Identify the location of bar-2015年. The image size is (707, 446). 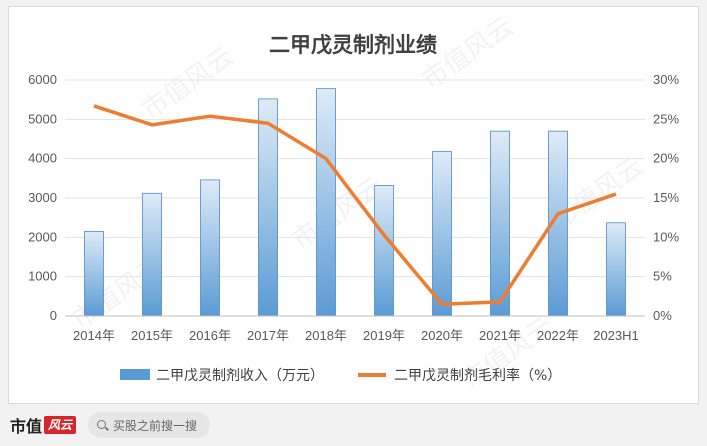
(152, 254).